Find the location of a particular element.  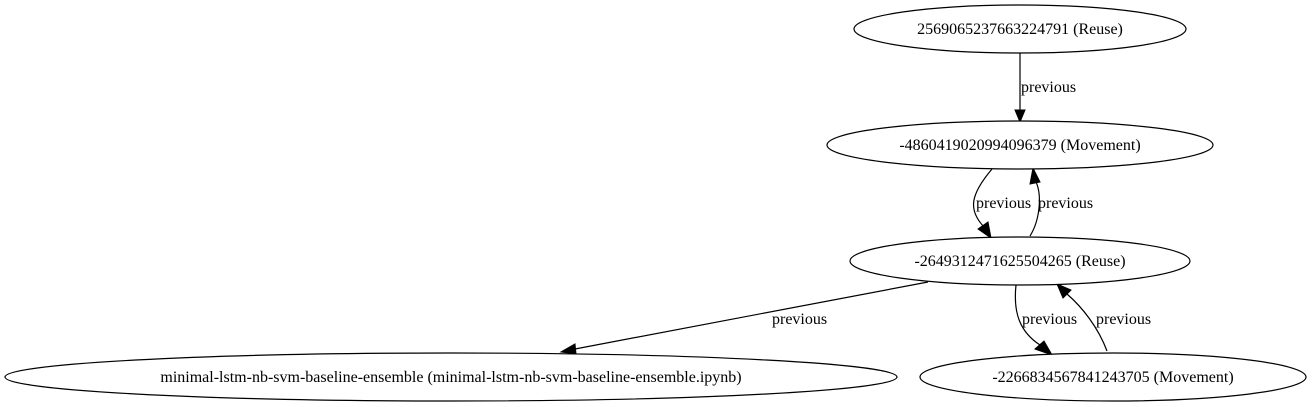

node-n3: -2649312471625504265 (Reuse) is located at coordinates (1020, 261).